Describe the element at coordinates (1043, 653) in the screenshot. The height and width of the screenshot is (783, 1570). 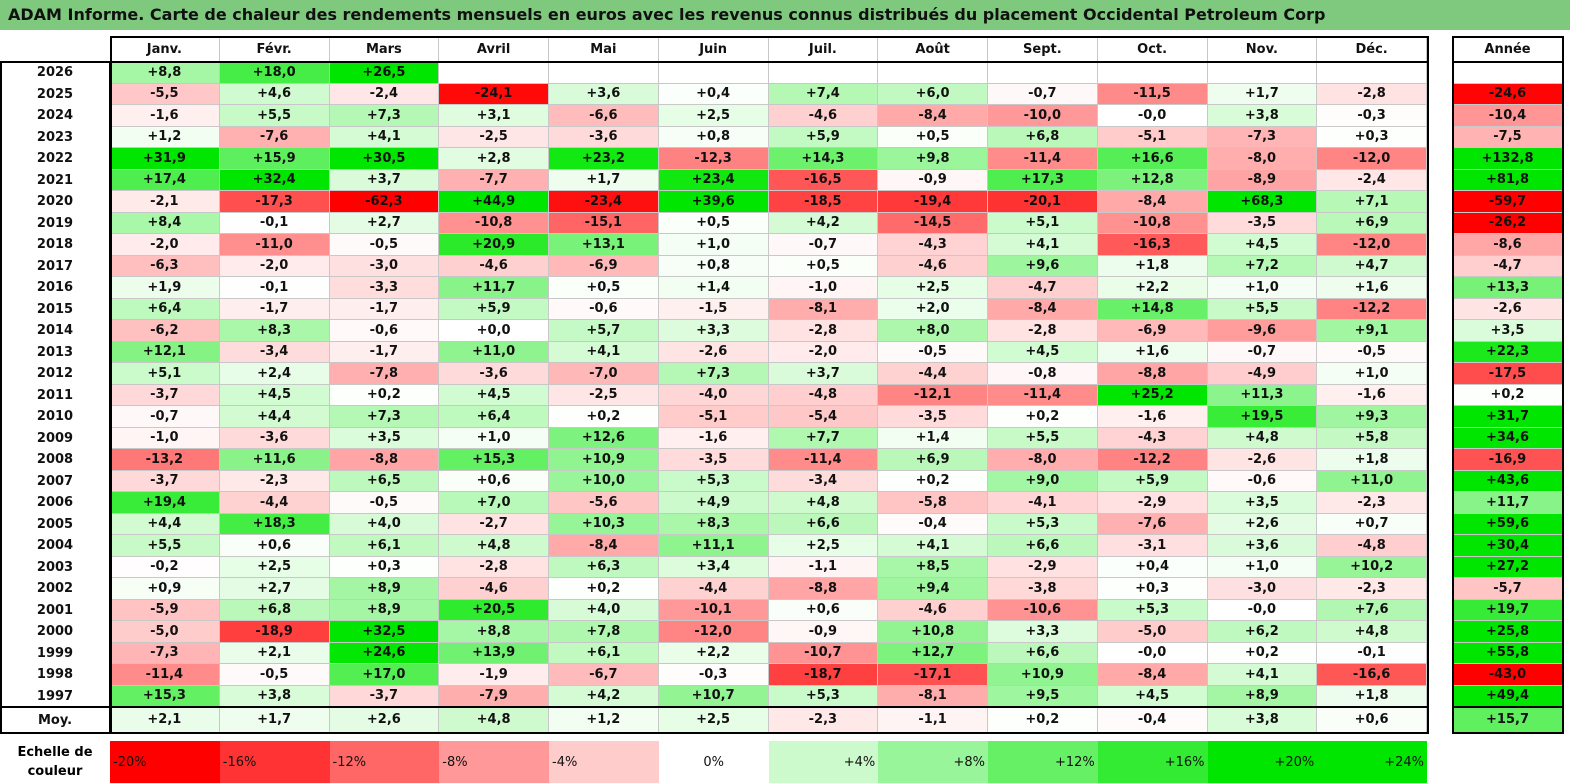
I see `heatmap-cell: +6,6` at that location.